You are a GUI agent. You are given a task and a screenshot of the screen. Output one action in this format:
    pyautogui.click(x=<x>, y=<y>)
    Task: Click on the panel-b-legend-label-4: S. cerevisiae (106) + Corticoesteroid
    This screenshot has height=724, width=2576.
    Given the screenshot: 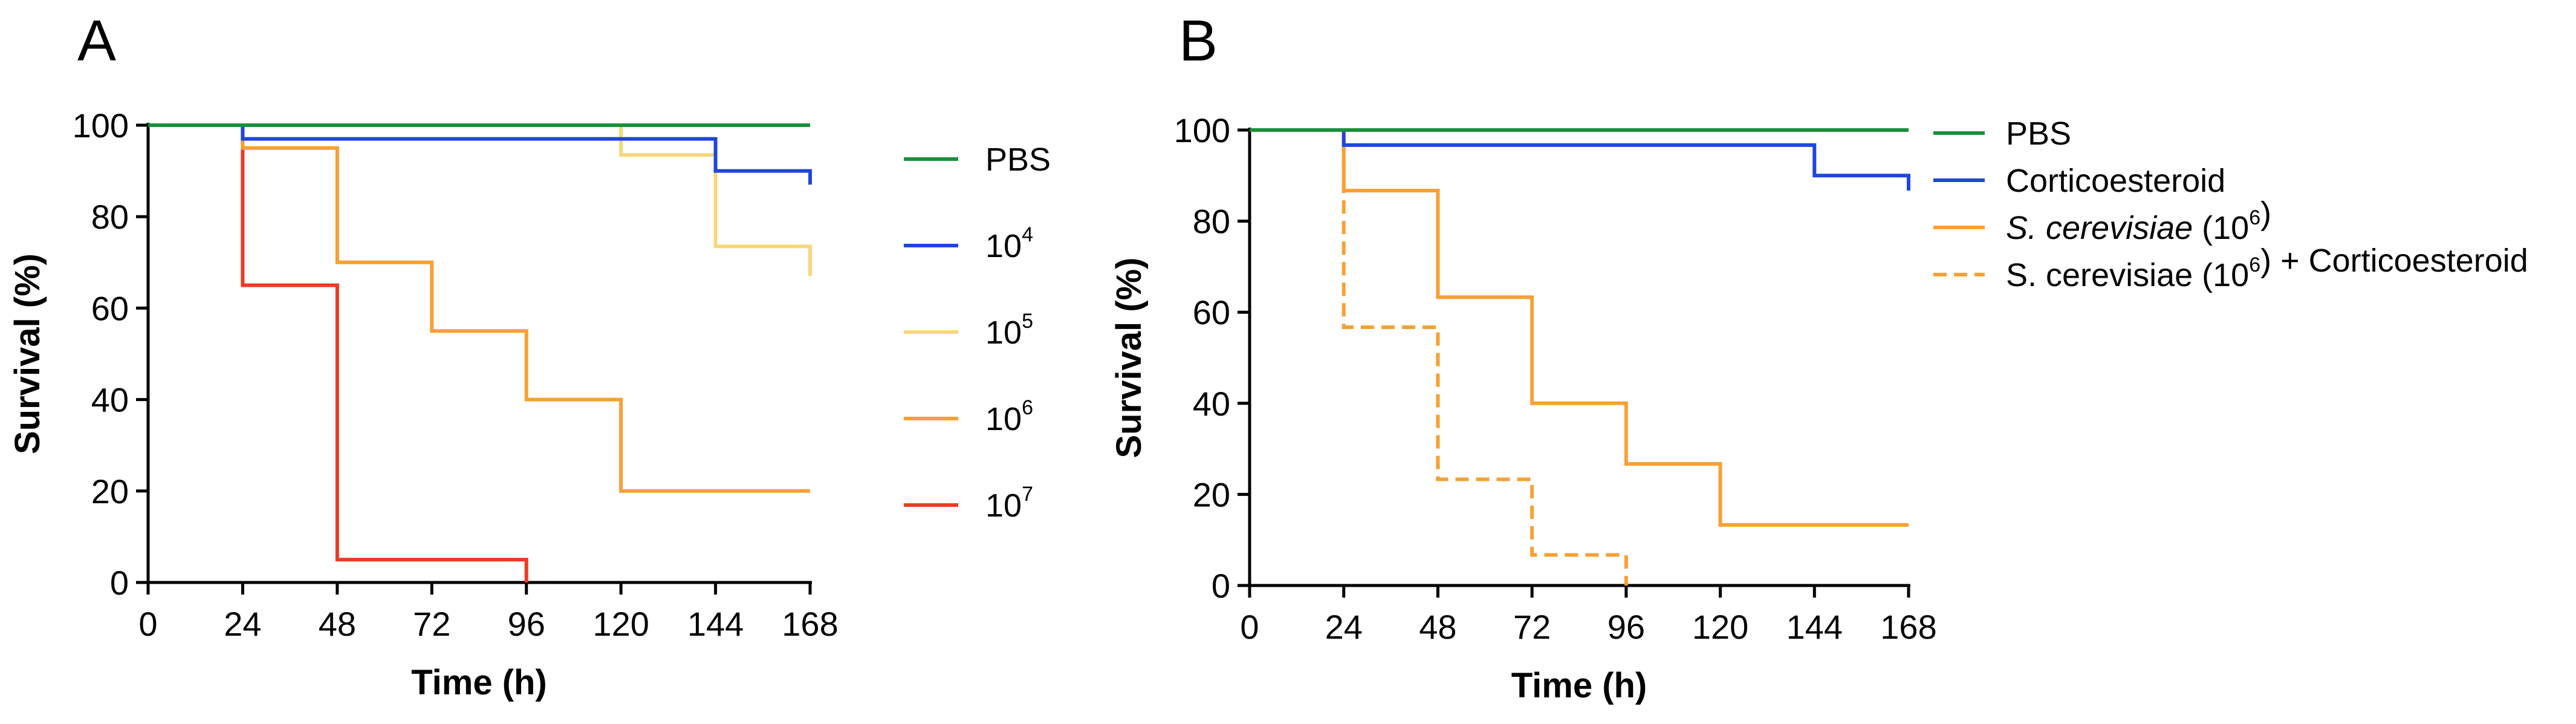 What is the action you would take?
    pyautogui.click(x=2267, y=268)
    